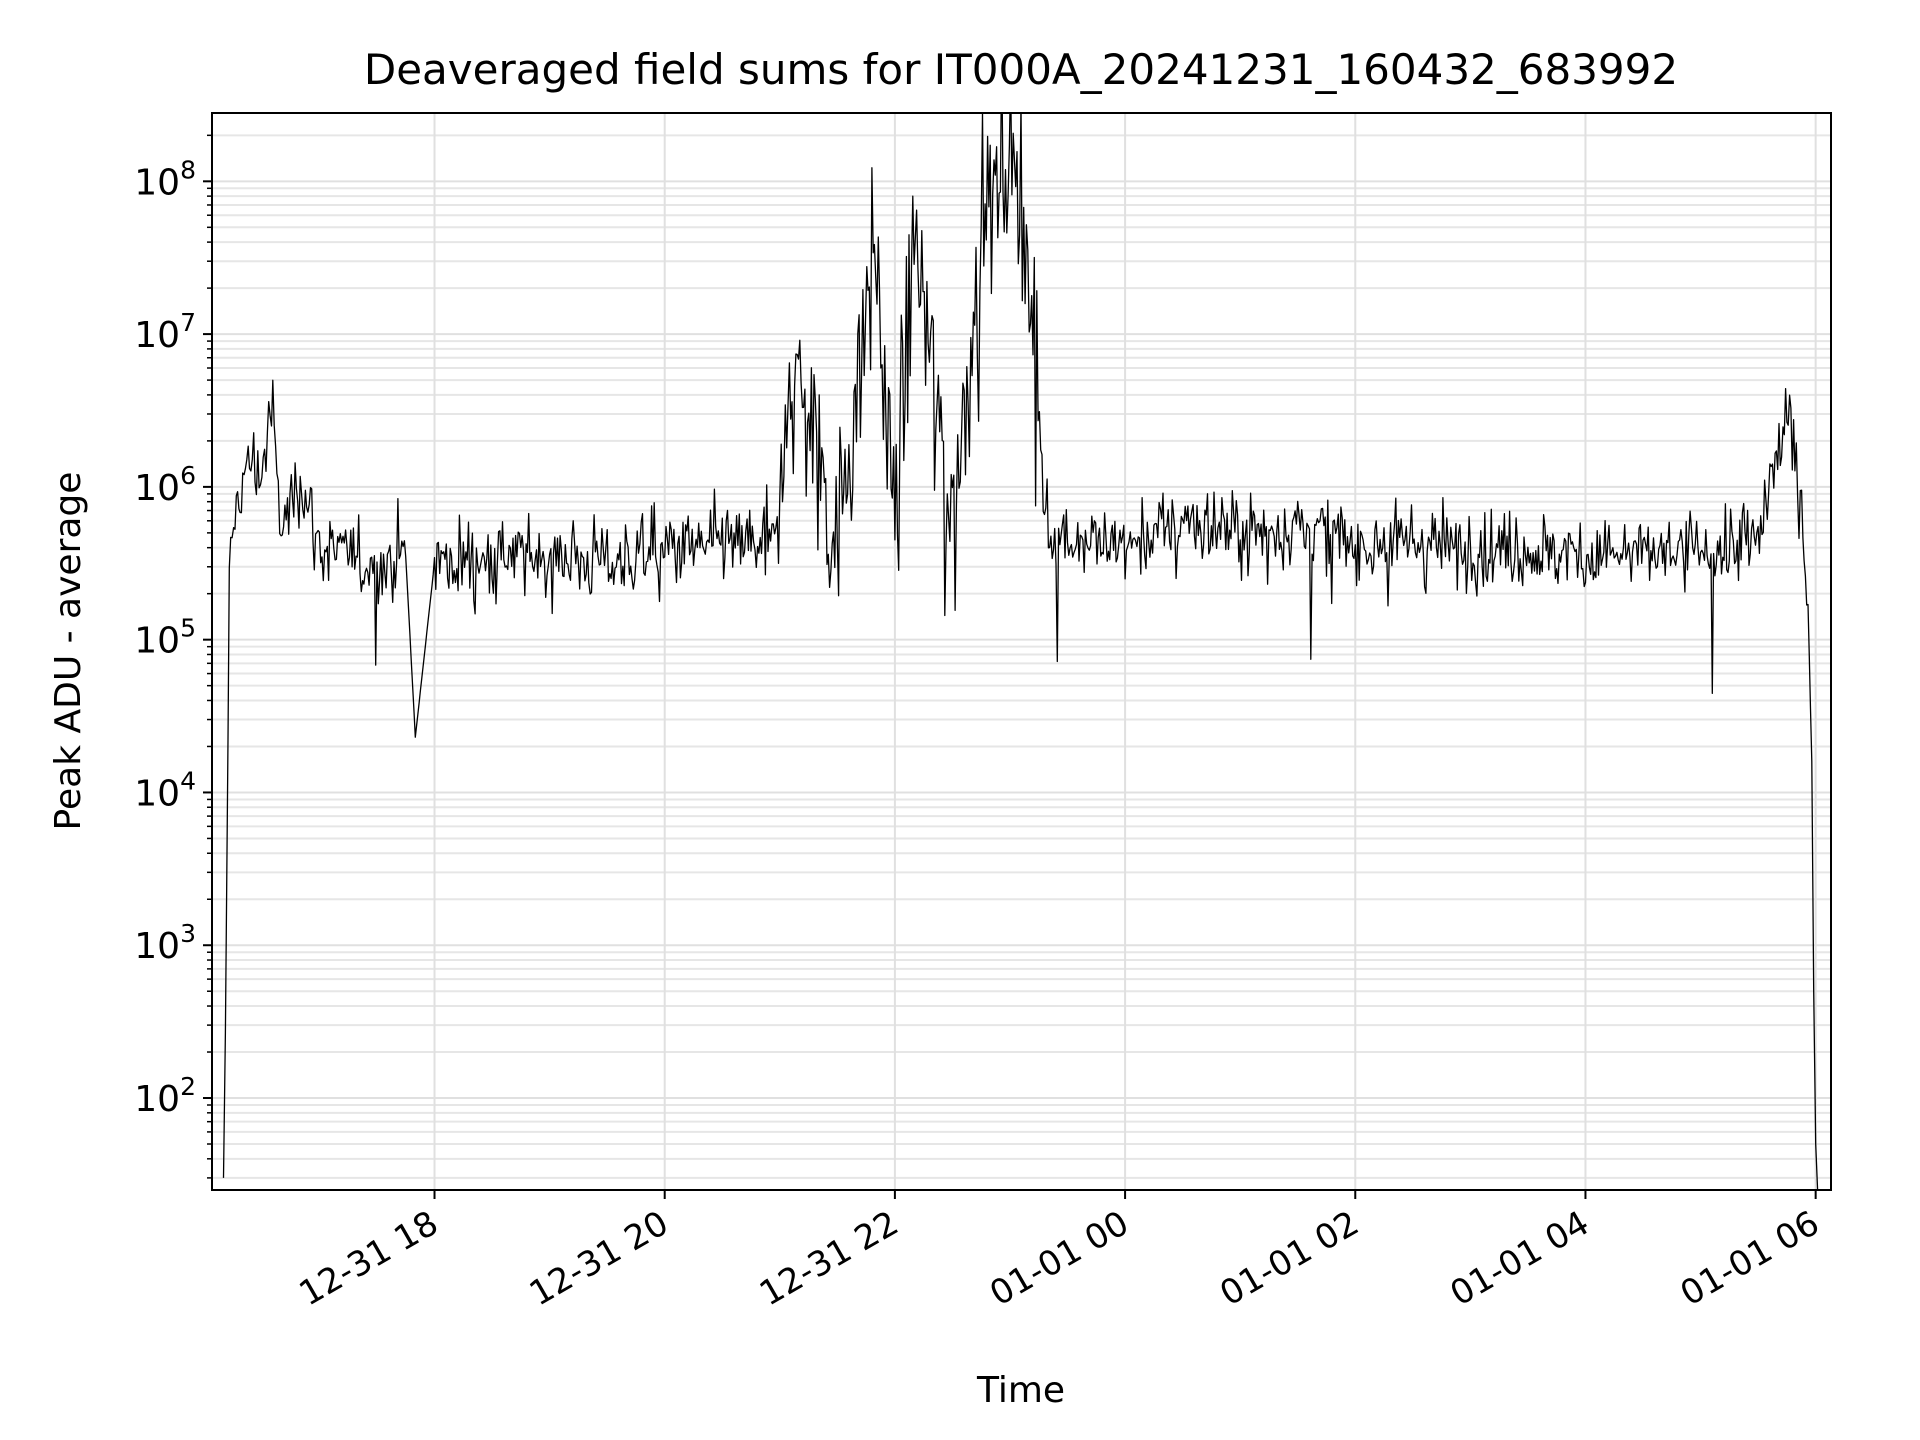  I want to click on y-tick-label: 10⁷, so click(165, 332).